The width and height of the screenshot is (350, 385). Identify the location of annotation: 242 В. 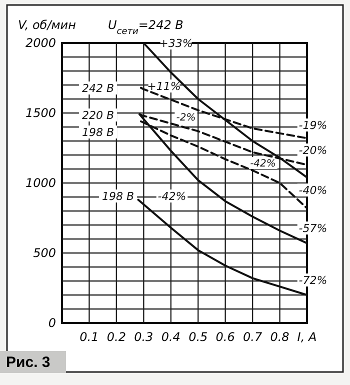
(98, 88).